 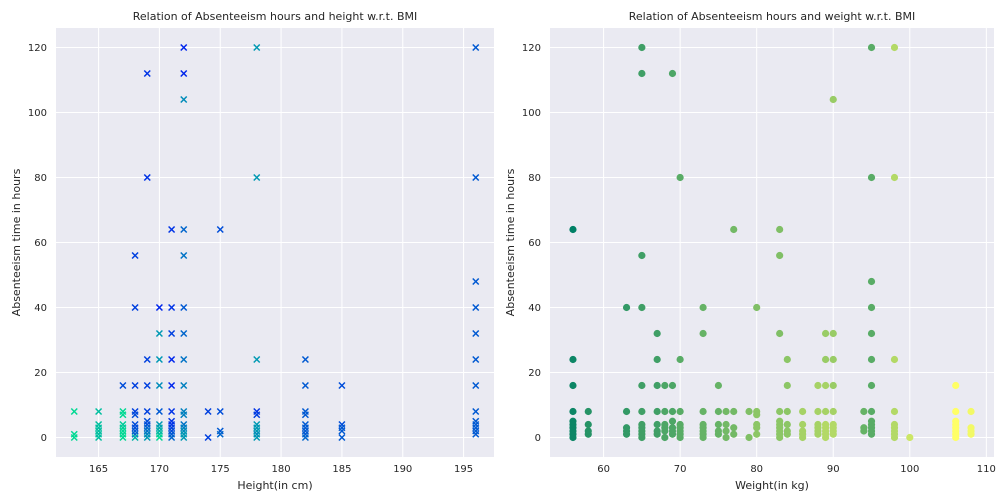 What do you see at coordinates (37, 48) in the screenshot?
I see `y-tick-label: 120` at bounding box center [37, 48].